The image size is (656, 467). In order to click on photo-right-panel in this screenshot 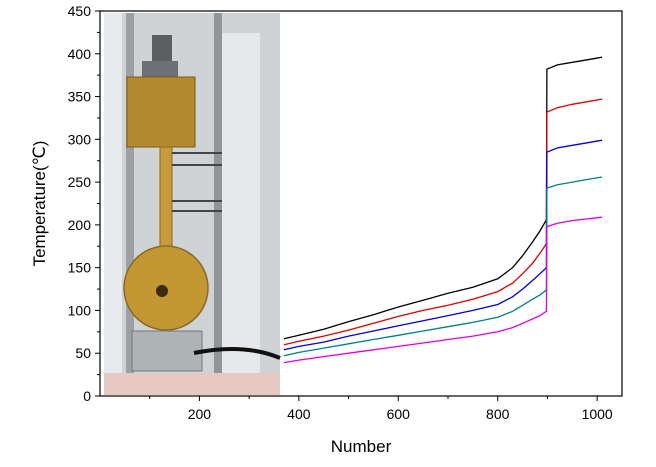, I will do `click(241, 214)`.